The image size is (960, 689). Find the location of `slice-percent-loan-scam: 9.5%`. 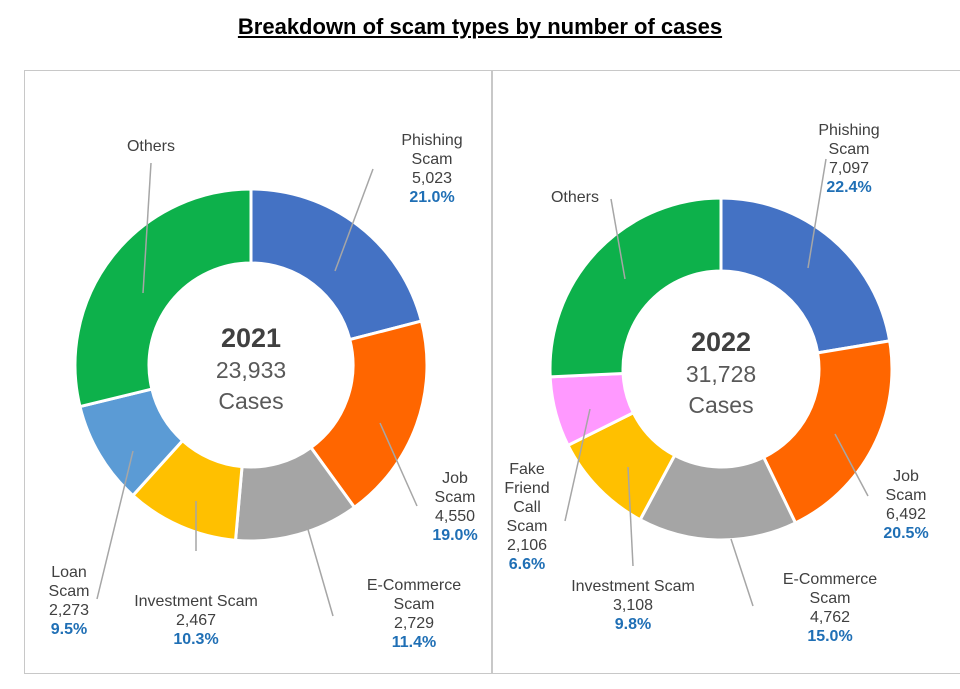

slice-percent-loan-scam: 9.5% is located at coordinates (69, 629).